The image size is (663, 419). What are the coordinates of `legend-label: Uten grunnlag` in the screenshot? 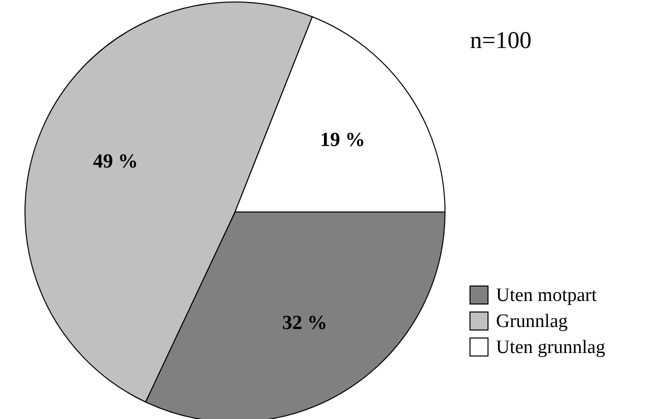 It's located at (551, 347).